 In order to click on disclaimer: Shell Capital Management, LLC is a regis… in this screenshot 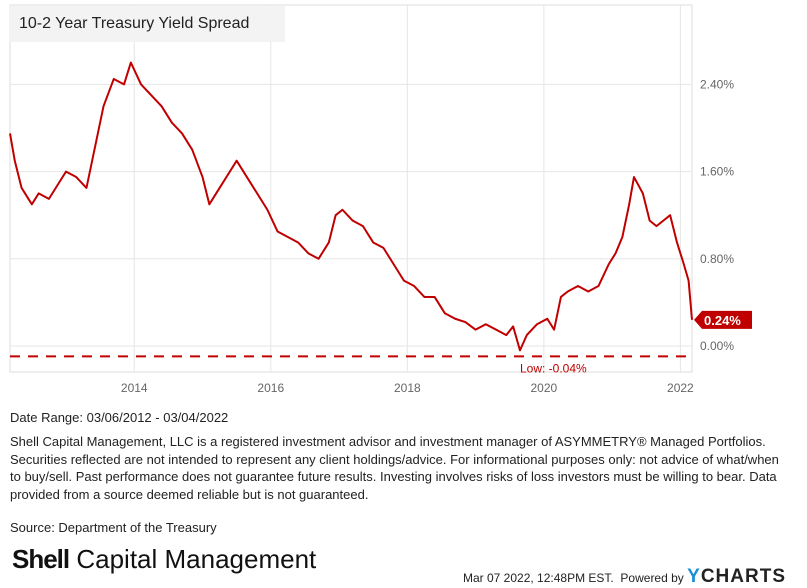, I will do `click(394, 468)`.